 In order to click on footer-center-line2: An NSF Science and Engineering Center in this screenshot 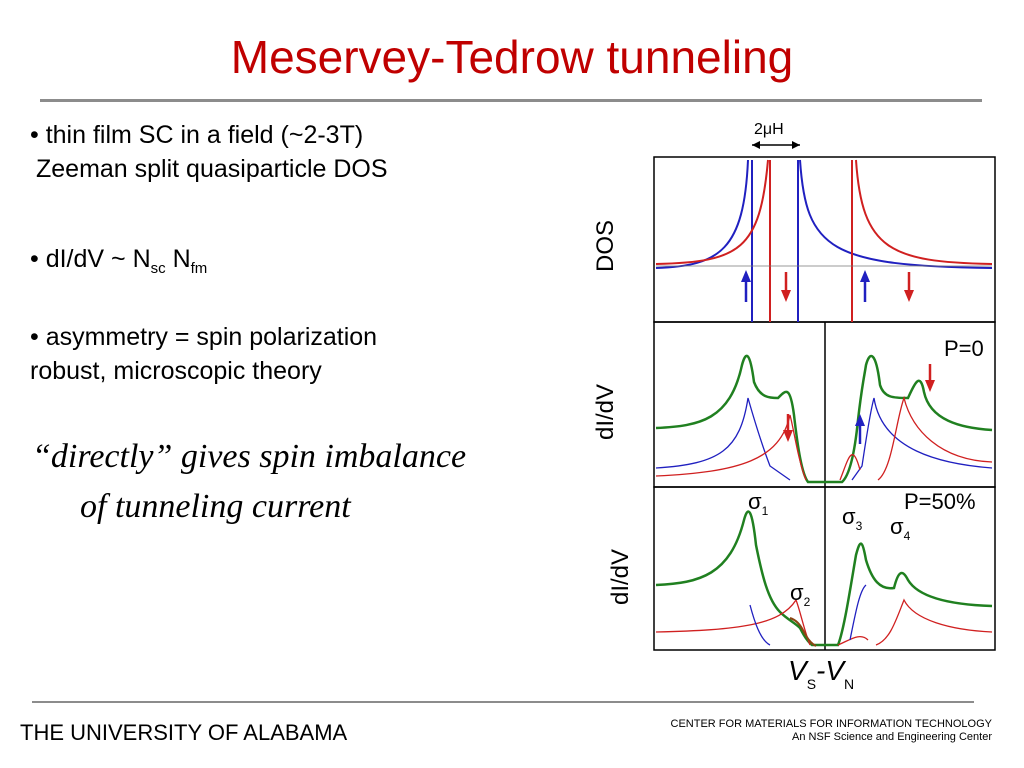, I will do `click(892, 737)`.